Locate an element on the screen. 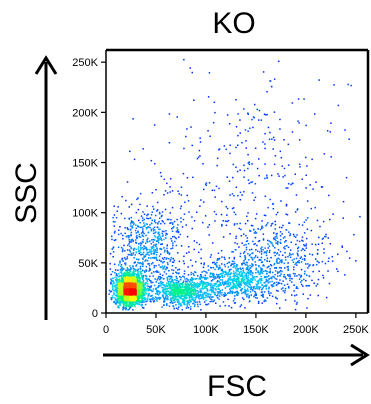  y-axis-arrowhead is located at coordinates (46, 65).